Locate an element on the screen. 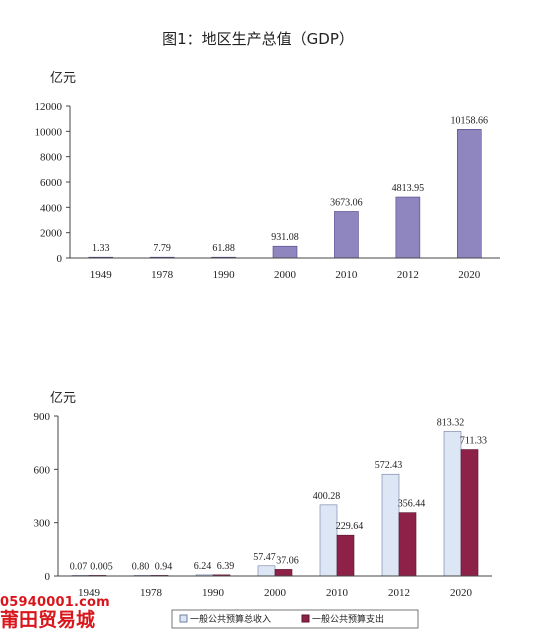 Image resolution: width=555 pixels, height=634 pixels. expense-value-label: 229.64 is located at coordinates (350, 526).